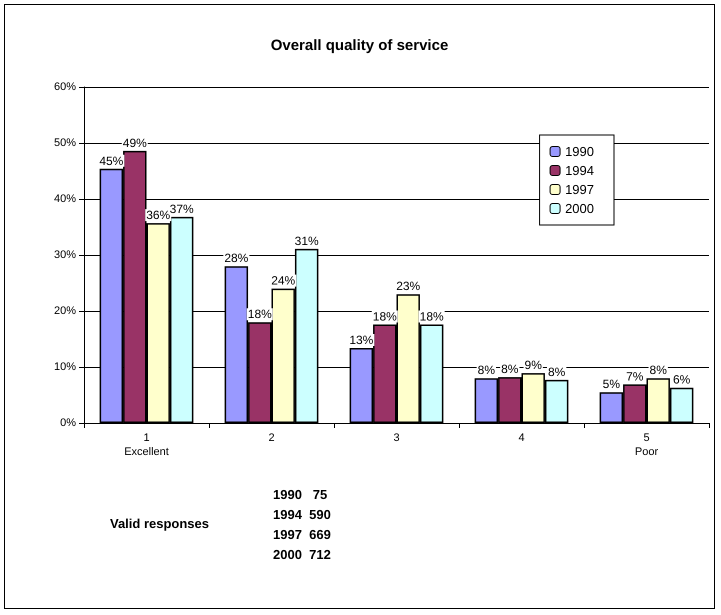  Describe the element at coordinates (302, 554) in the screenshot. I see `text: 2000 712` at that location.